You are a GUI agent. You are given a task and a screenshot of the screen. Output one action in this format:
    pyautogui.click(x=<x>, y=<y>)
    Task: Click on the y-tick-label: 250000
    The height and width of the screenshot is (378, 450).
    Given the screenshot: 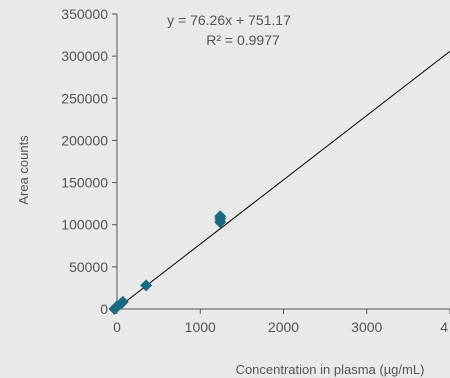 What is the action you would take?
    pyautogui.click(x=84, y=98)
    